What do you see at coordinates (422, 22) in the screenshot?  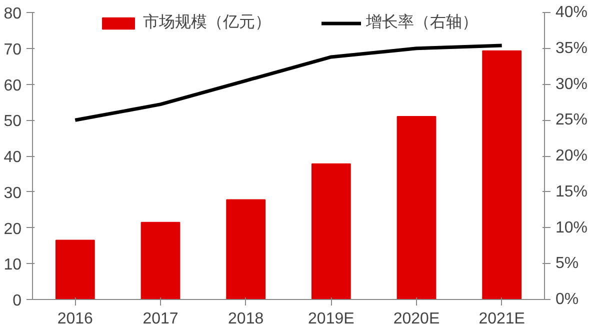 I see `legend-label: 增长率（右轴）` at bounding box center [422, 22].